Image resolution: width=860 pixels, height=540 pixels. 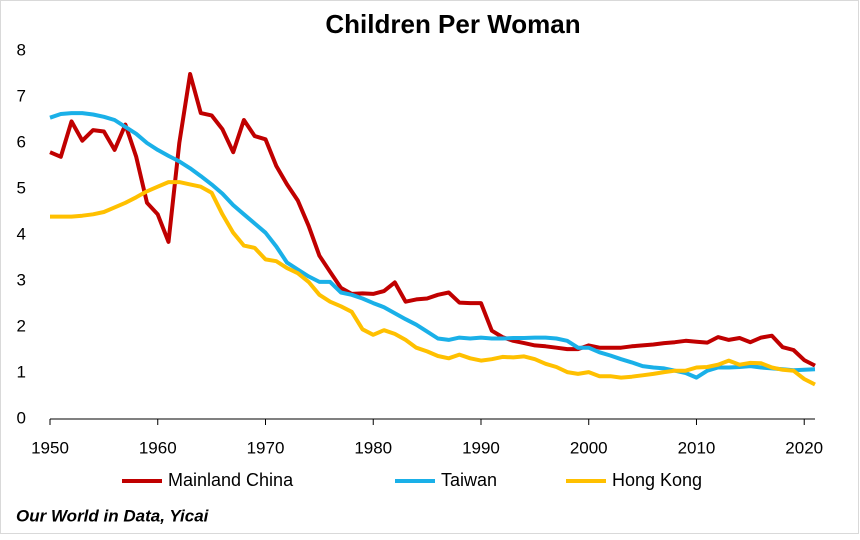 What do you see at coordinates (697, 447) in the screenshot?
I see `x-tick-label: 2010` at bounding box center [697, 447].